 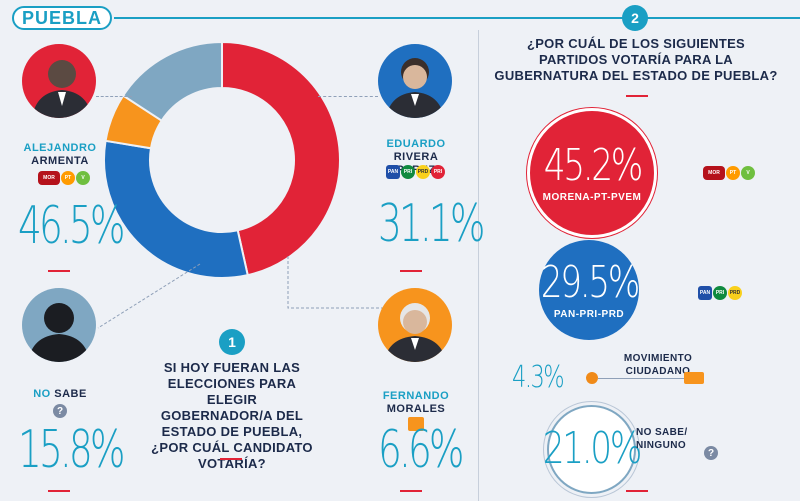 What do you see at coordinates (658, 371) in the screenshot?
I see `mc-label-2: CIUDADANO` at bounding box center [658, 371].